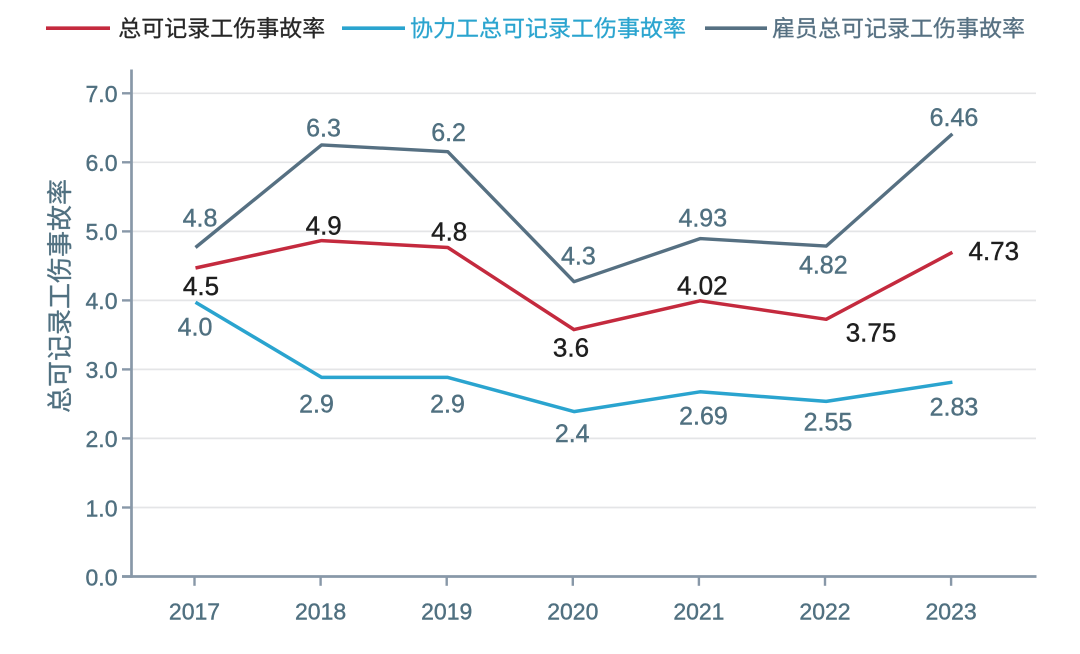  I want to click on svg-text: 2.4, so click(572, 434).